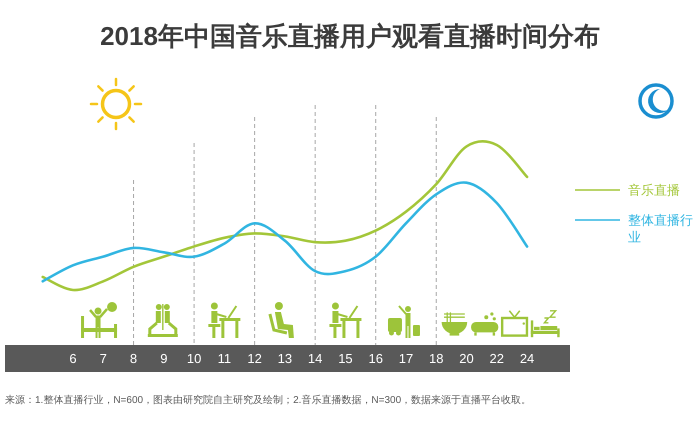 The image size is (700, 427). Describe the element at coordinates (406, 358) in the screenshot. I see `x-tick-label: 17` at that location.